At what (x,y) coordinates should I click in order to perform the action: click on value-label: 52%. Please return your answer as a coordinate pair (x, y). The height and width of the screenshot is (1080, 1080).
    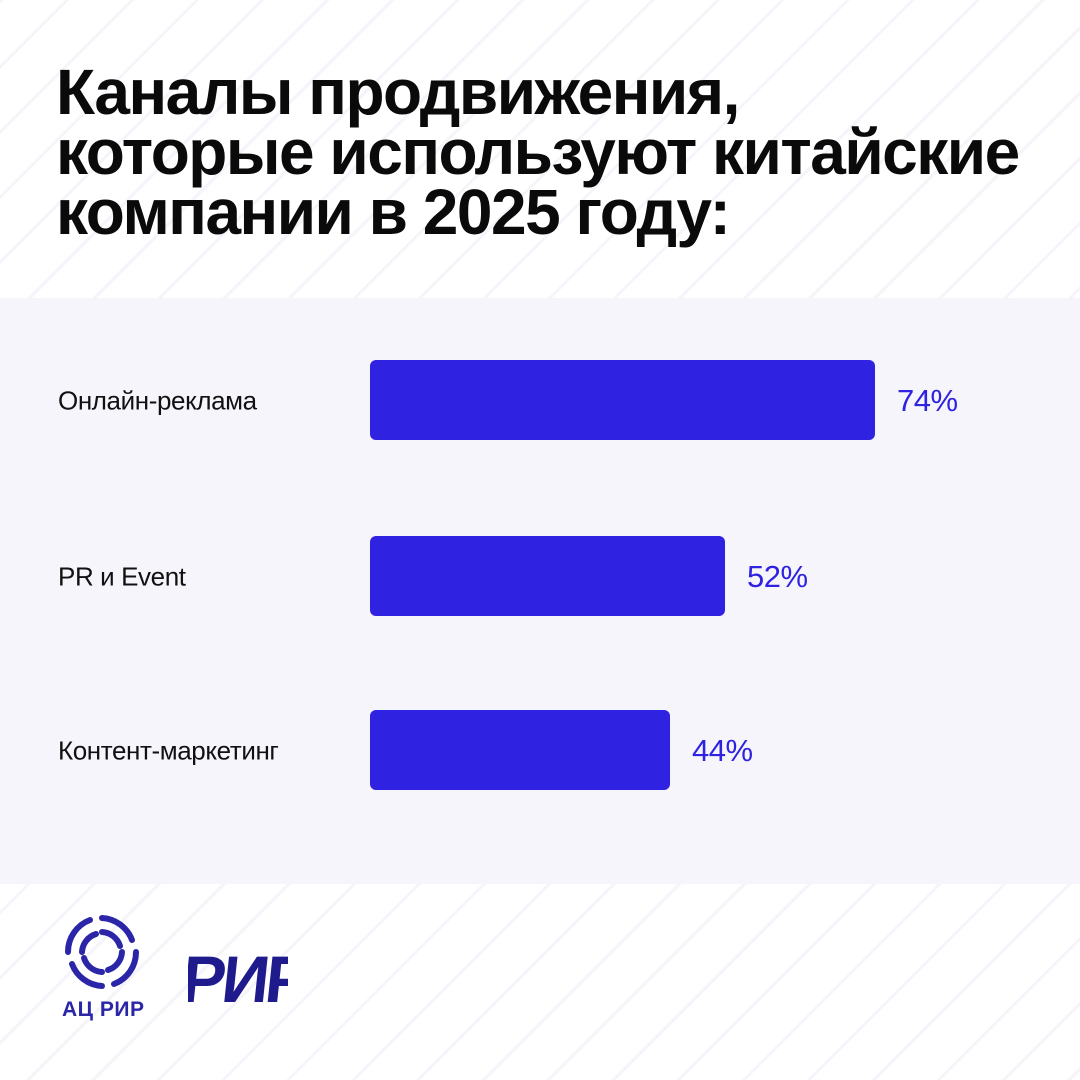
    Looking at the image, I should click on (777, 576).